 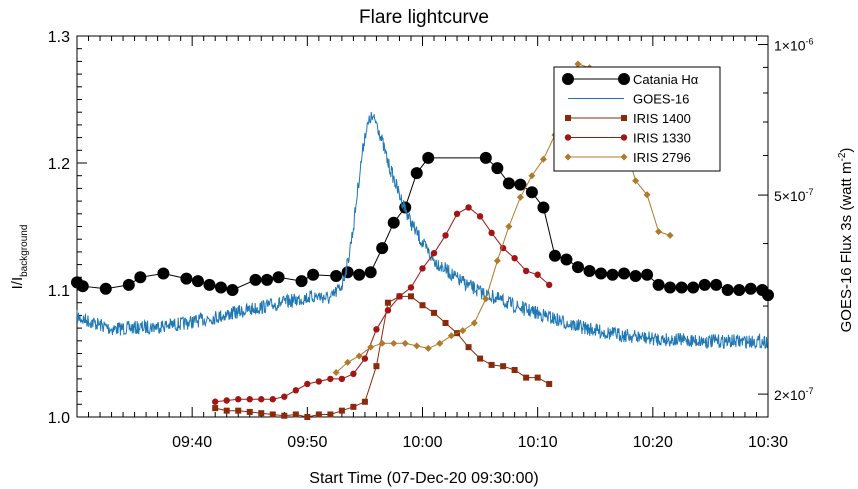 What do you see at coordinates (846, 150) in the screenshot?
I see `y2-axis-label-end: )` at bounding box center [846, 150].